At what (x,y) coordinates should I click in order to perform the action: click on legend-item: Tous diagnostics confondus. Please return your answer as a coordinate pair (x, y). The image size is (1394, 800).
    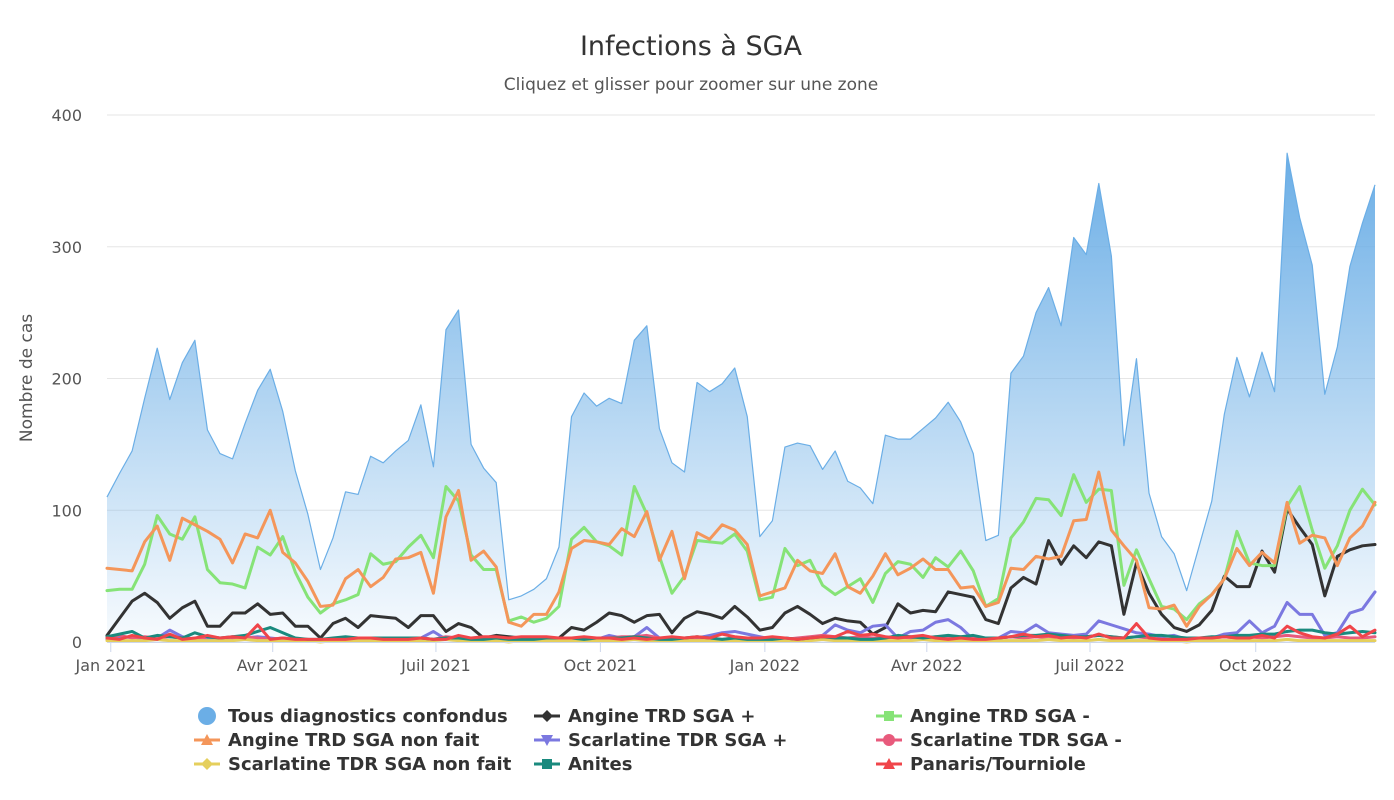
    Looking at the image, I should click on (353, 716).